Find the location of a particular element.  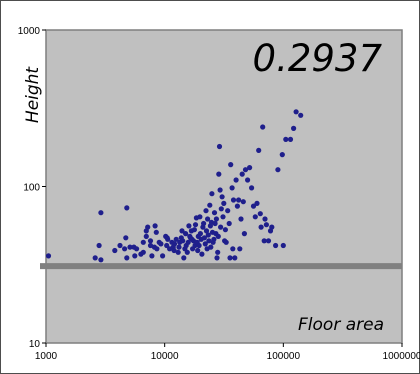

x-axis-ticks: 1000 10000 100000 1000000 is located at coordinates (227, 352).